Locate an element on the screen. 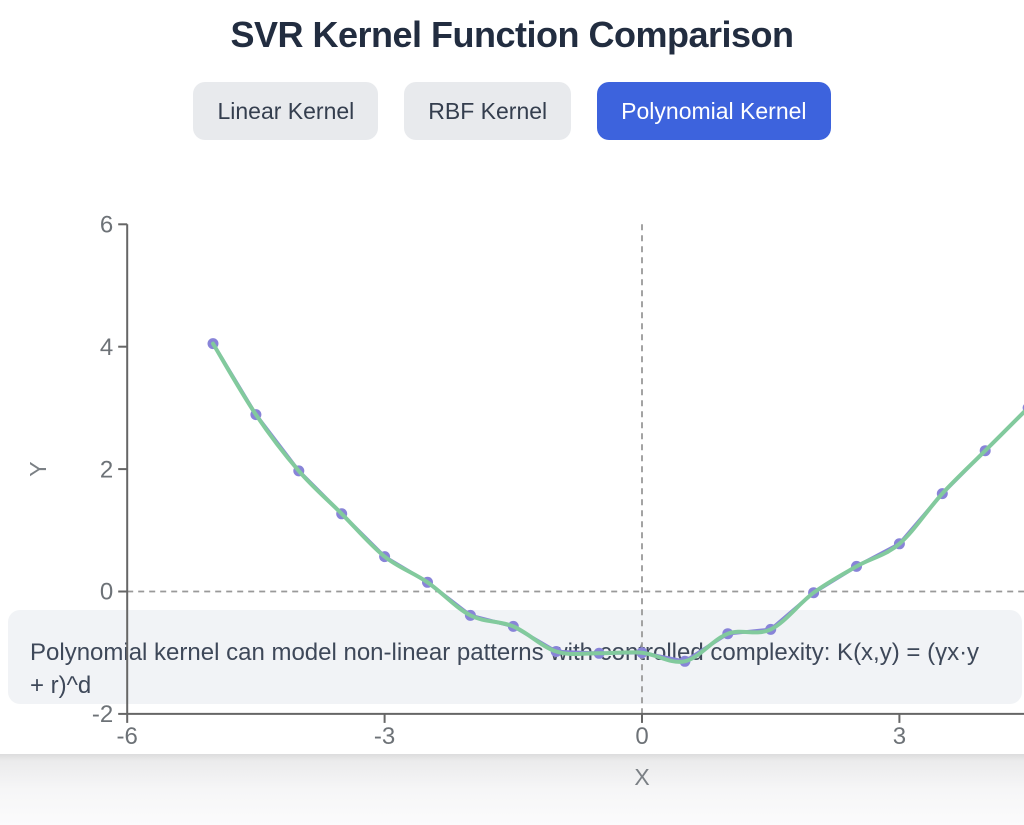  bottom-gray-band is located at coordinates (512, 789).